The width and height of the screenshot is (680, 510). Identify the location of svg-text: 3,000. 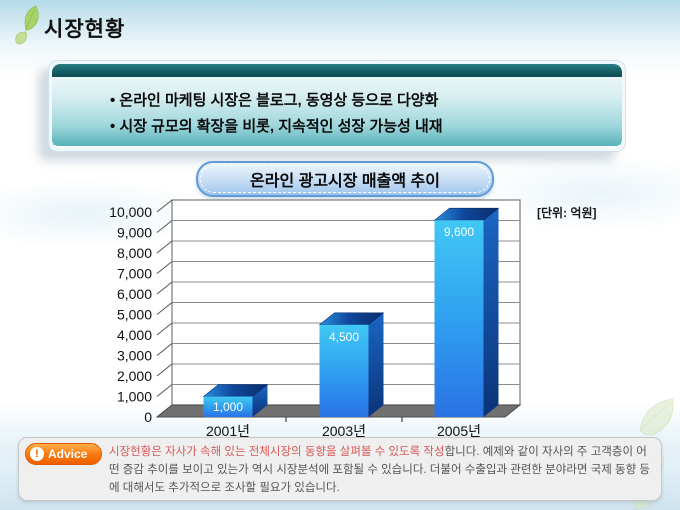
(134, 356).